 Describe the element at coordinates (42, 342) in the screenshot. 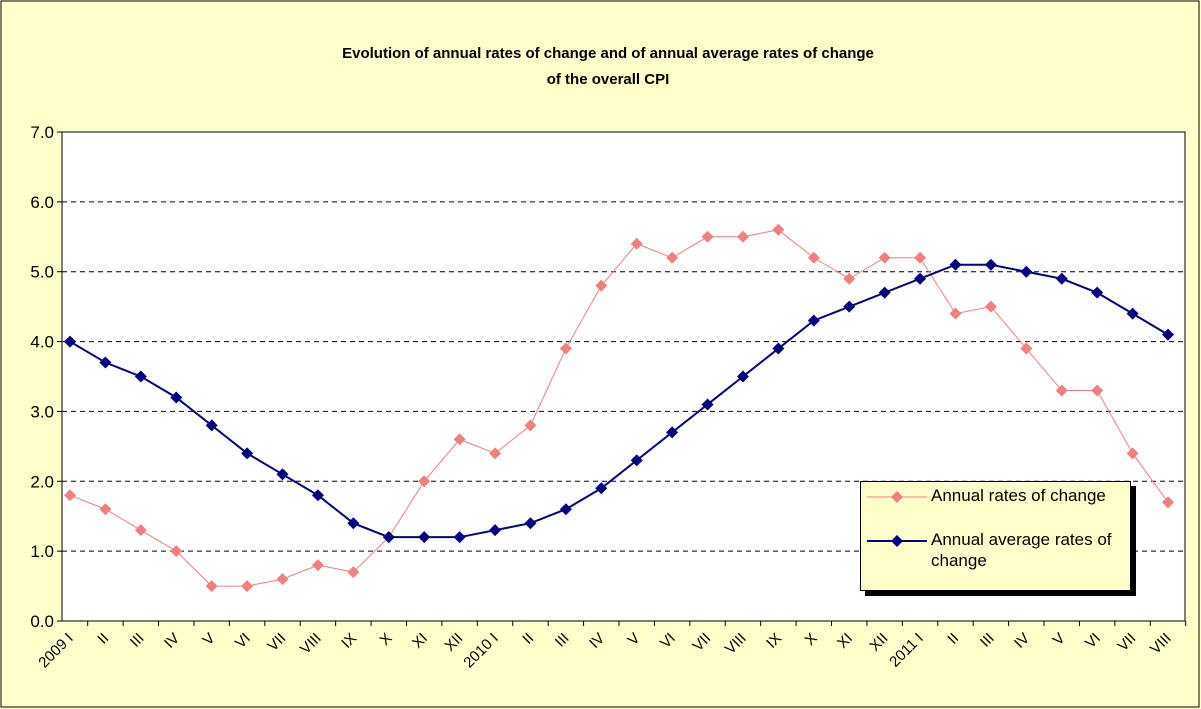

I see `y-tick-label: 4.0` at that location.